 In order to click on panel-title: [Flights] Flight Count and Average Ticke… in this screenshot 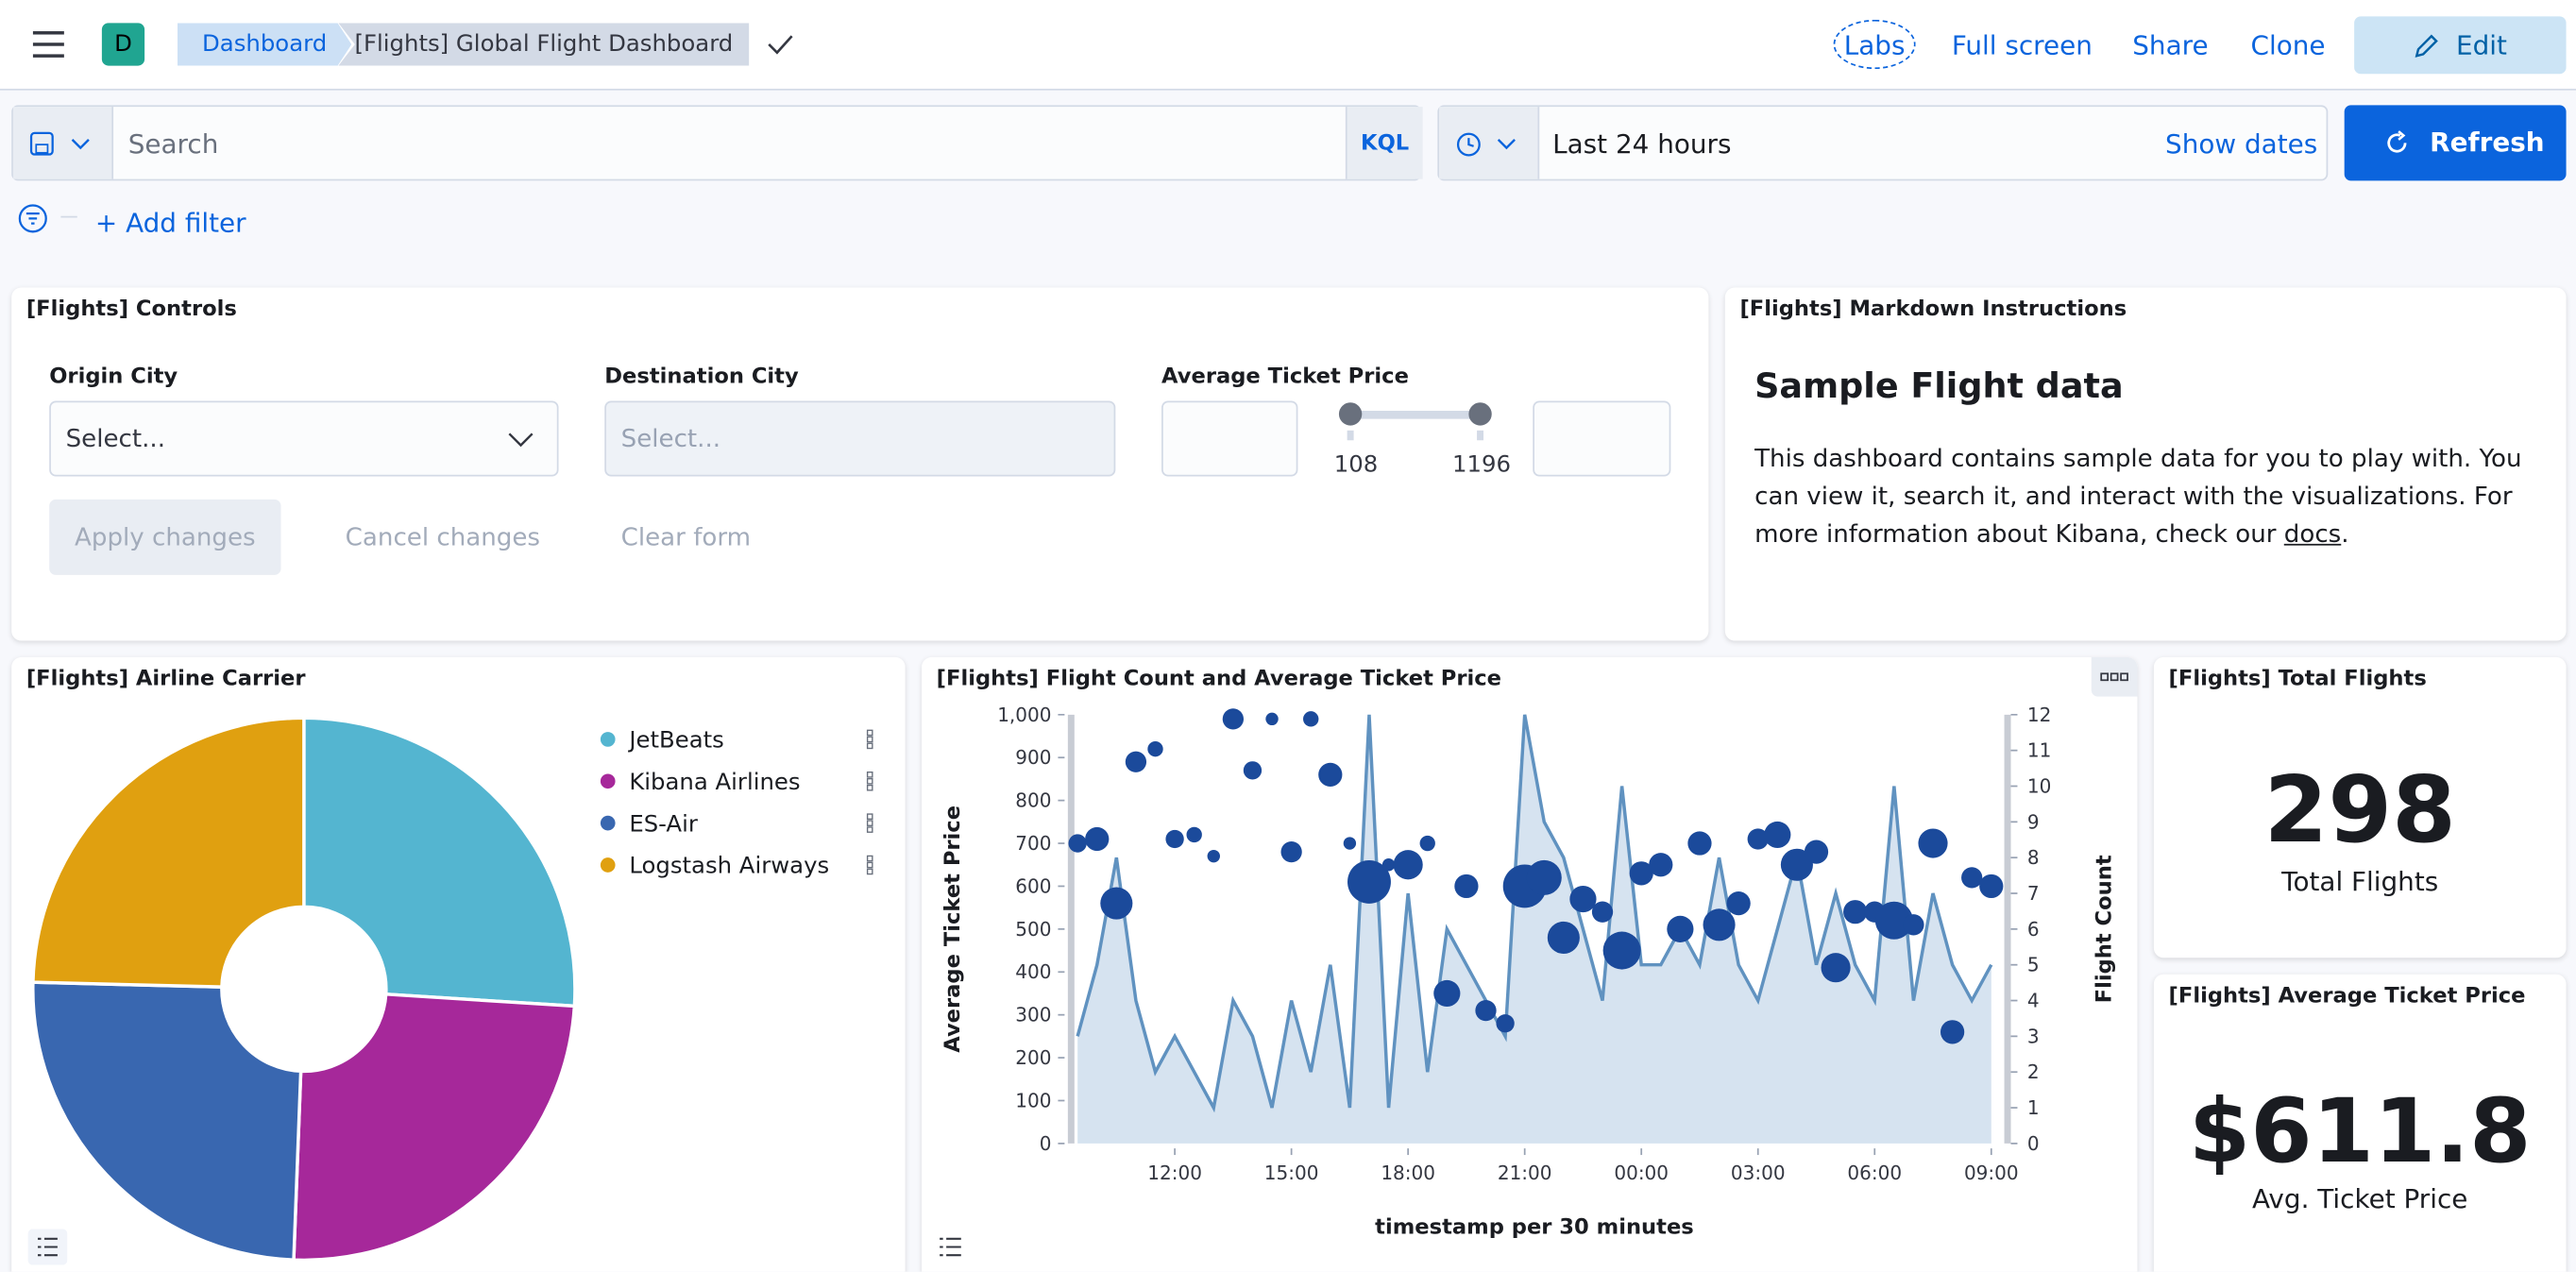, I will do `click(1219, 679)`.